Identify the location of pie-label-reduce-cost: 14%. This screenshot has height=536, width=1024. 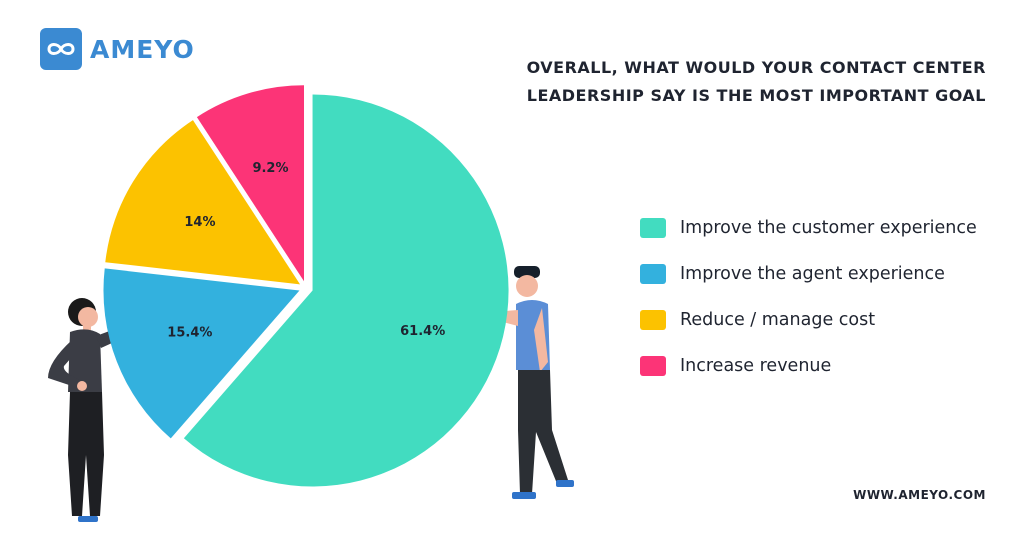
(199, 222).